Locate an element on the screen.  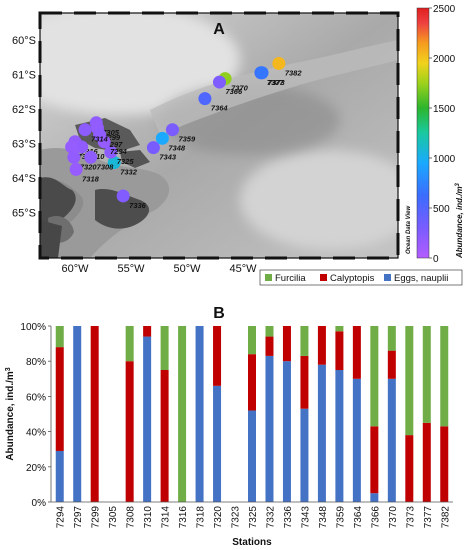
station-label: 7382 is located at coordinates (294, 72).